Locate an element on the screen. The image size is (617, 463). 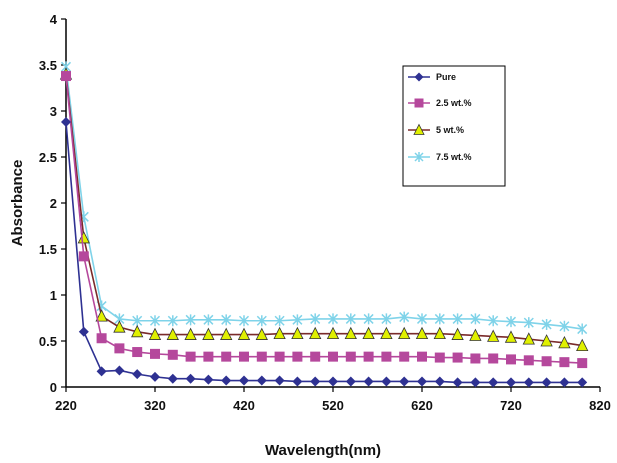
x-tick-label: 720 is located at coordinates (511, 405).